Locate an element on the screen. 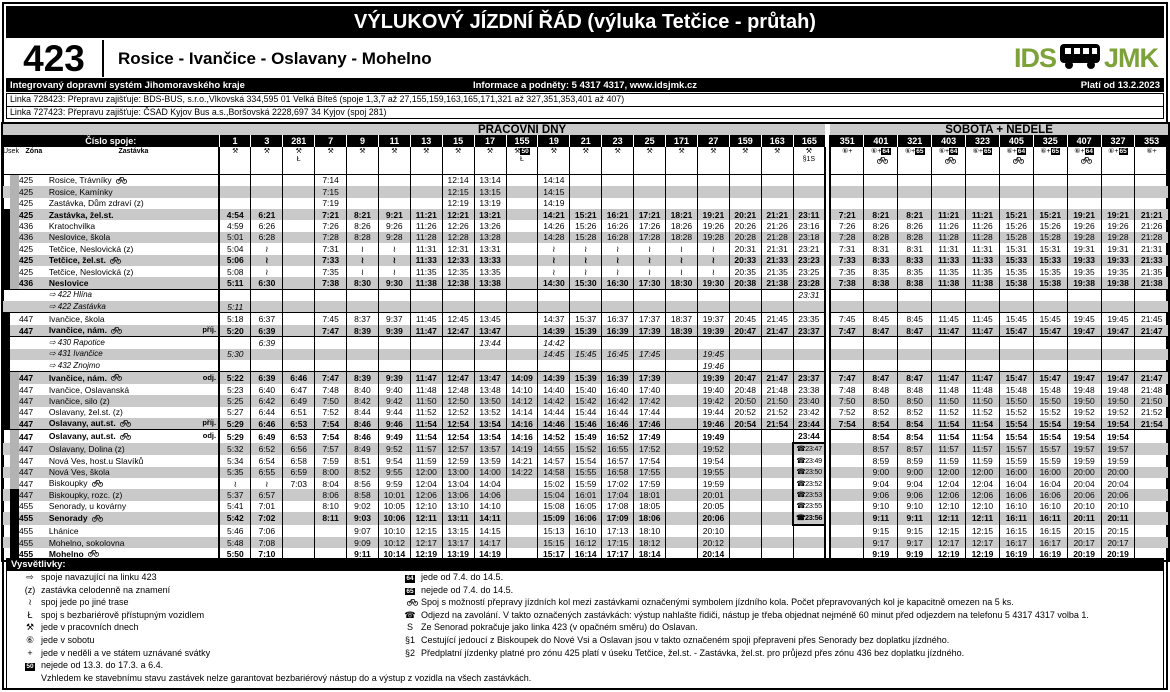 This screenshot has height=692, width=1170. time-cell: 15:30 is located at coordinates (585, 283).